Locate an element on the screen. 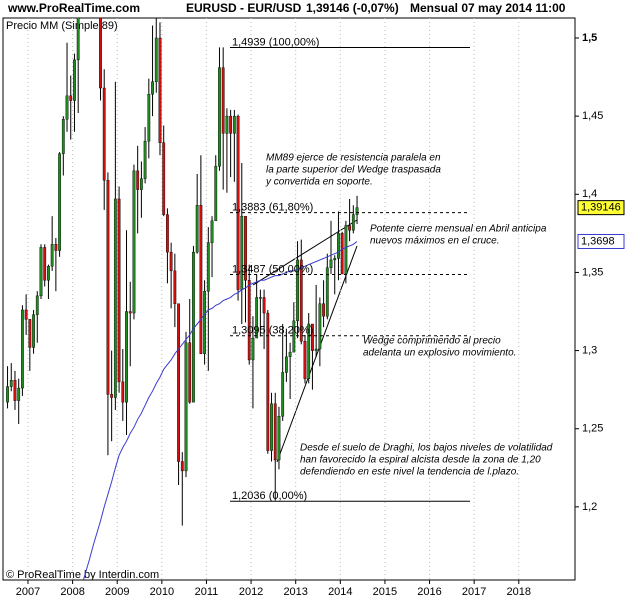 This screenshot has height=600, width=625. x-tick-label: 2009 is located at coordinates (117, 592).